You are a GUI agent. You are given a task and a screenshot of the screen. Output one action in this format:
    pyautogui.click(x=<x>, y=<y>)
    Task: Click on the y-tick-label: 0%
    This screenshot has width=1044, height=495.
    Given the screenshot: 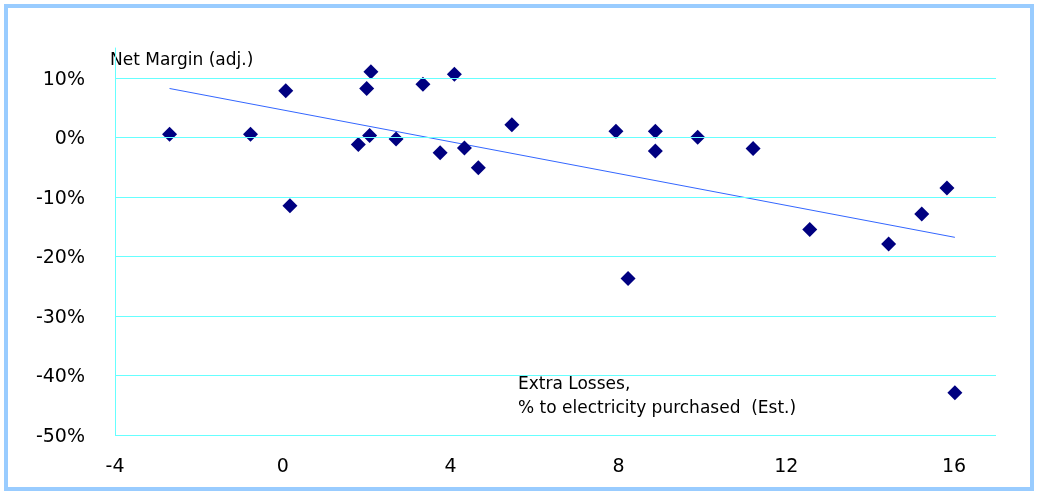 What is the action you would take?
    pyautogui.click(x=69, y=137)
    